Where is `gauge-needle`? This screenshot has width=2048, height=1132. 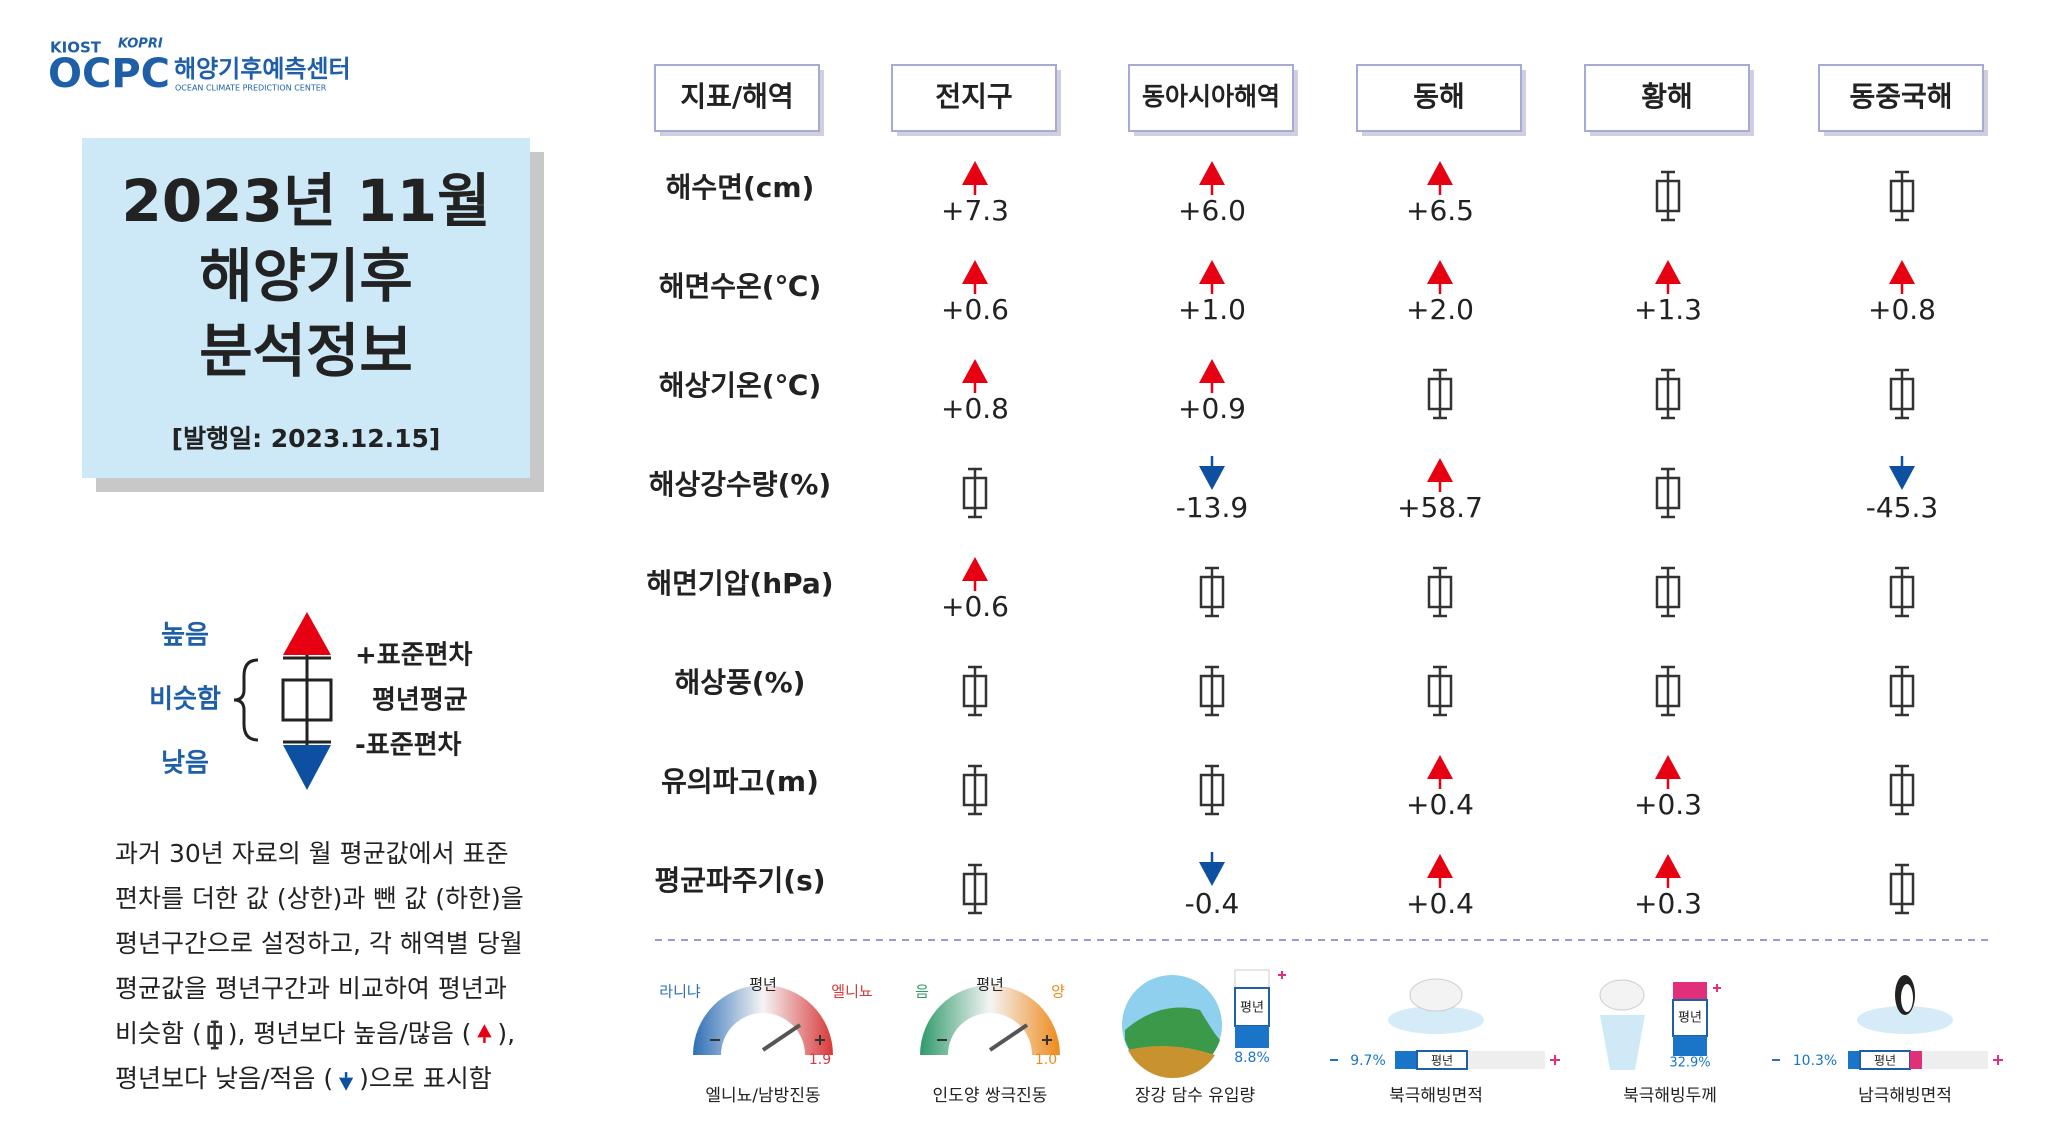 gauge-needle is located at coordinates (1008, 1037).